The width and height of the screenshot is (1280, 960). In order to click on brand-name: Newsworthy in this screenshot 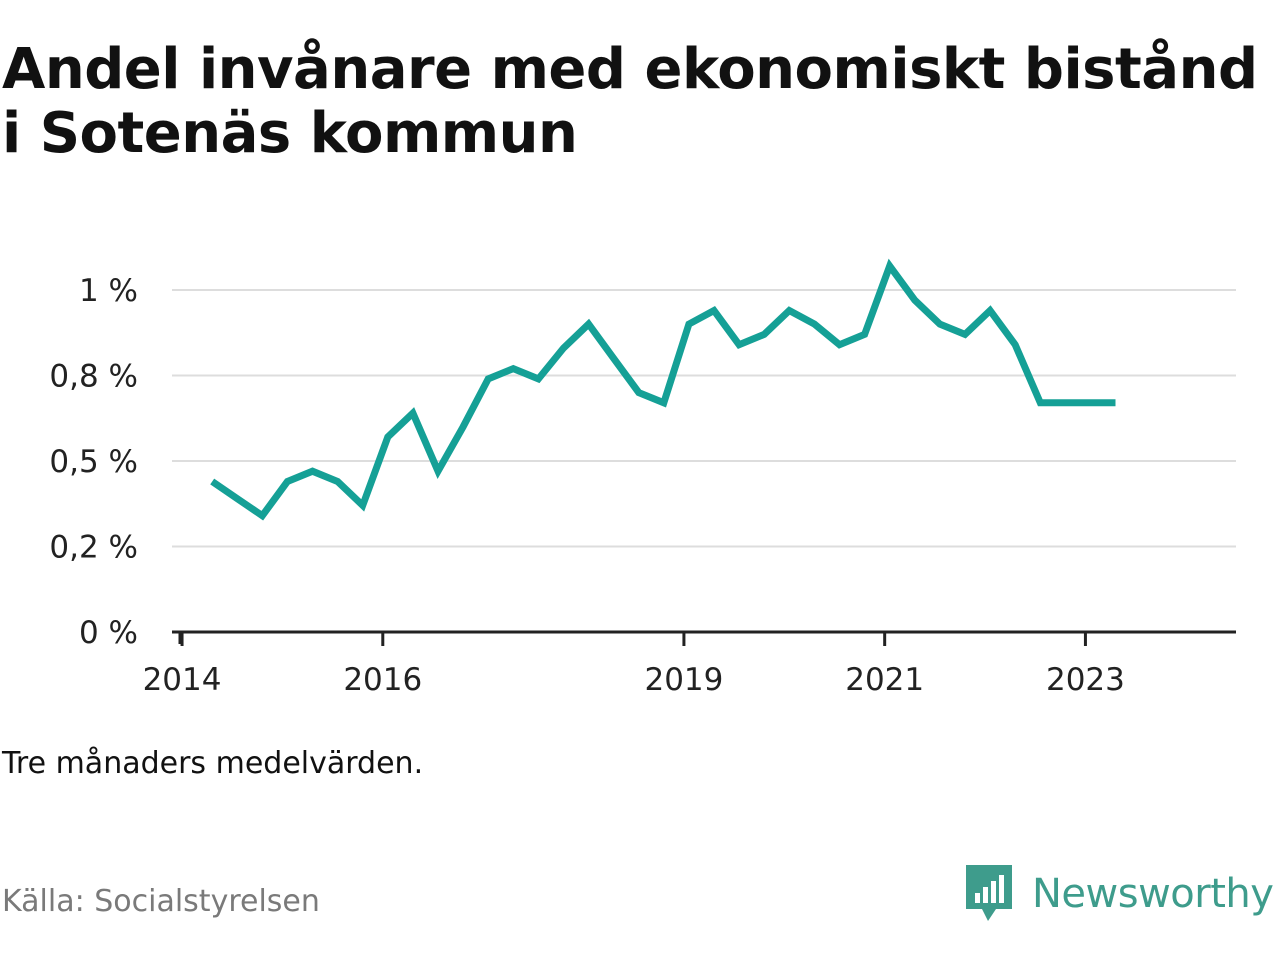, I will do `click(1153, 894)`.